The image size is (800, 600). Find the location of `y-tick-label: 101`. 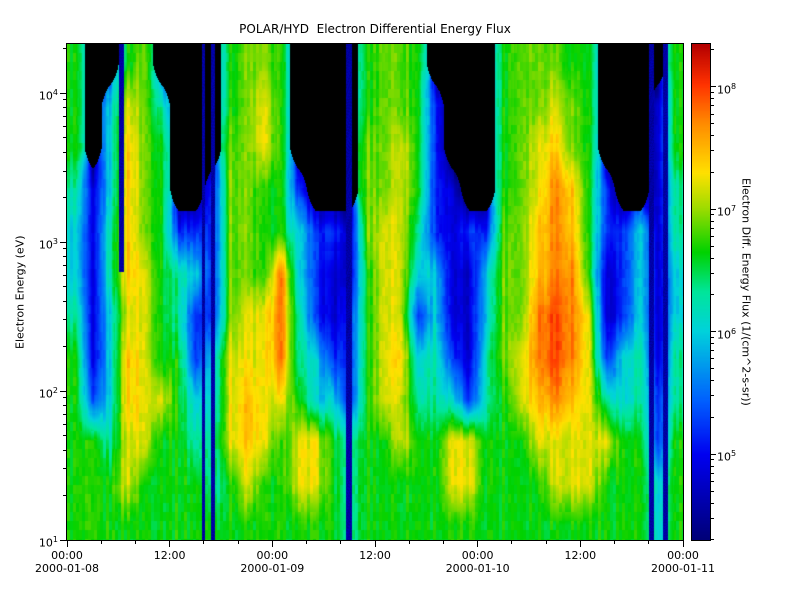

y-tick-label: 101 is located at coordinates (48, 542).